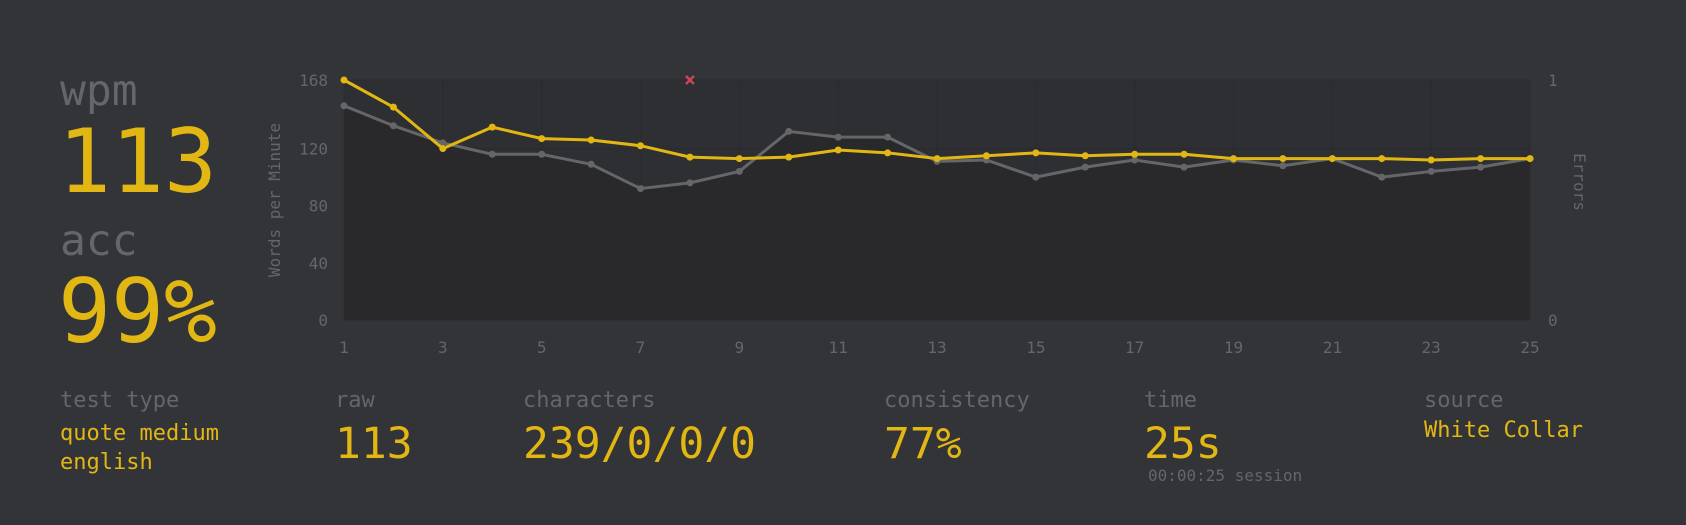 This screenshot has height=525, width=1686. Describe the element at coordinates (443, 347) in the screenshot. I see `x-tick-label: 3` at that location.